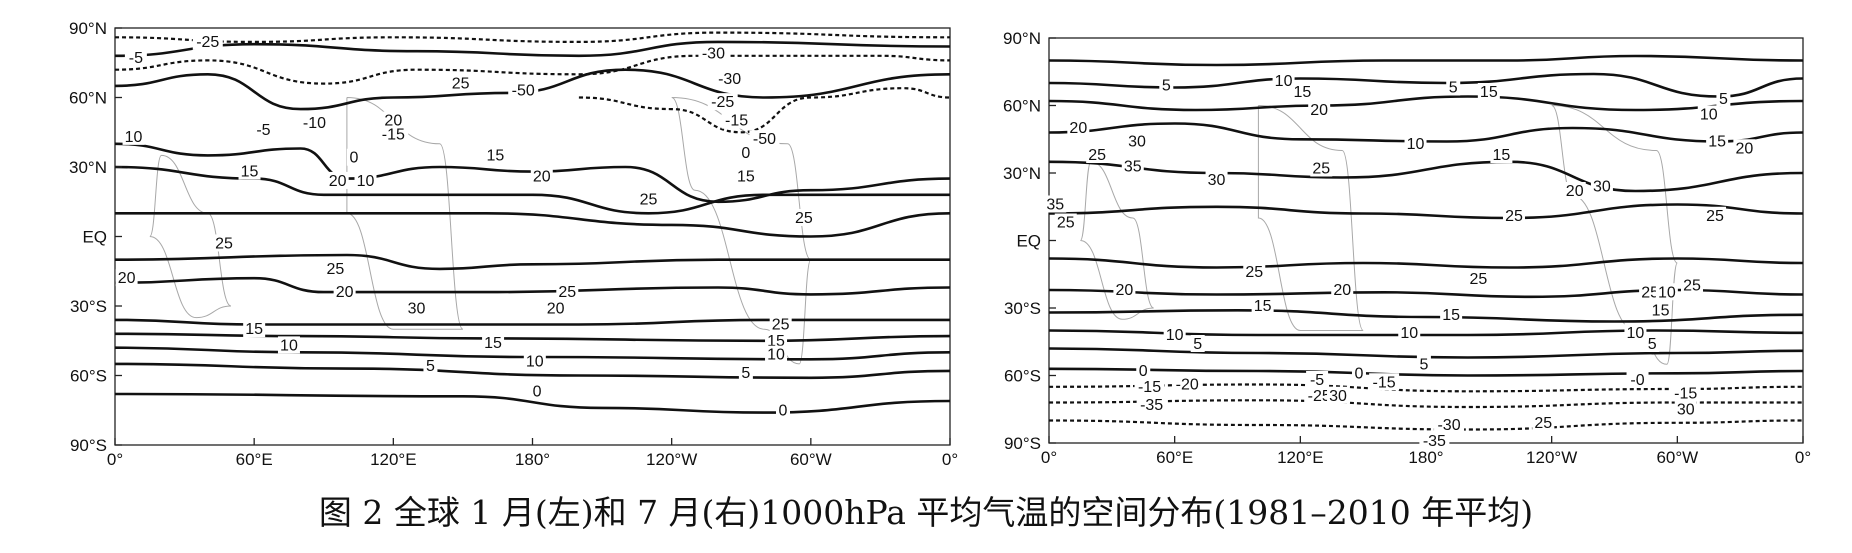 Image resolution: width=1852 pixels, height=553 pixels. What do you see at coordinates (263, 130) in the screenshot?
I see `contour-label: -5` at bounding box center [263, 130].